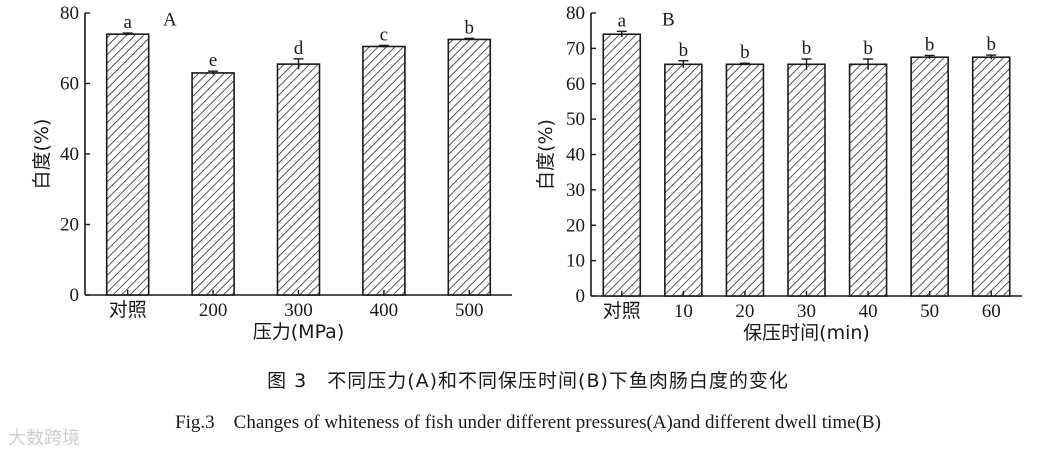 This screenshot has width=1056, height=456. I want to click on significance-letter: e, so click(213, 60).